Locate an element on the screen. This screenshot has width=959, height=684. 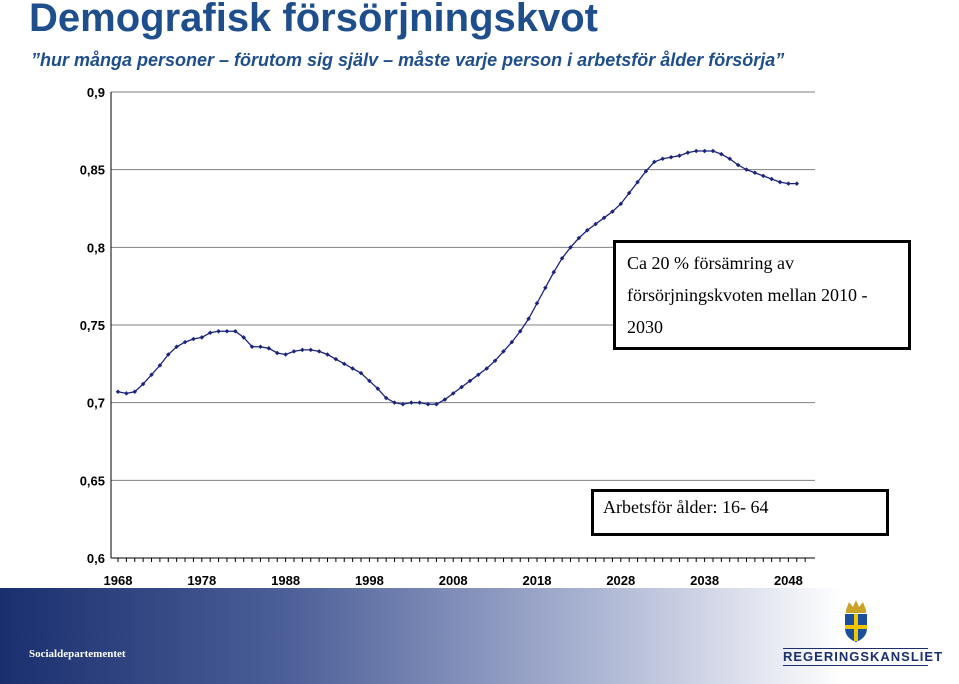
annotation-line-3: 2030 is located at coordinates (645, 327).